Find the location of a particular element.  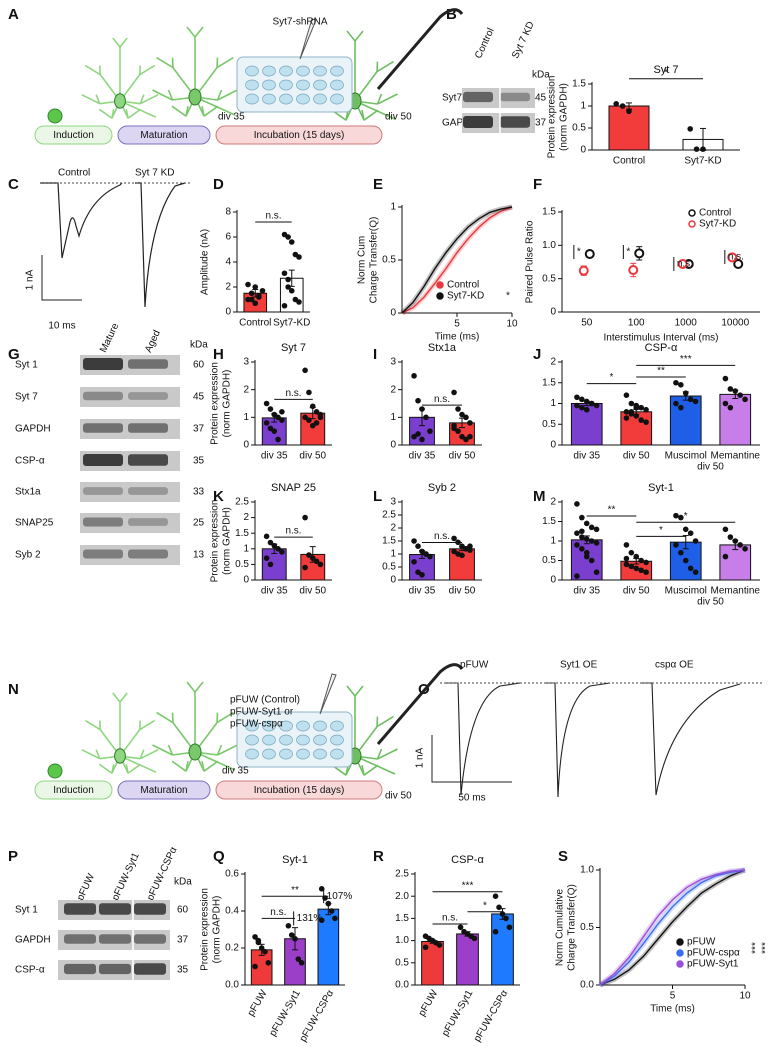

row-label: CSP-α is located at coordinates (30, 970).